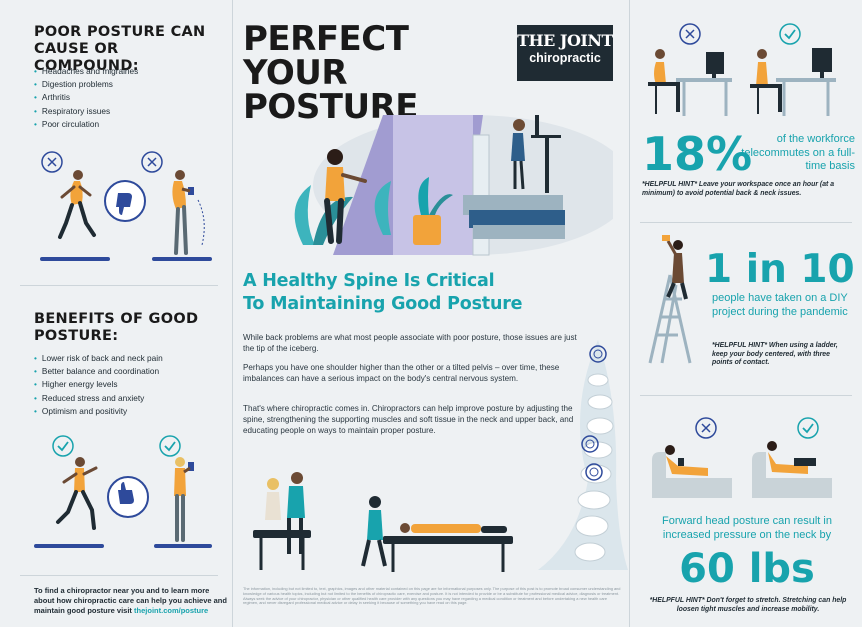  I want to click on hero-illustration, so click(453, 185).